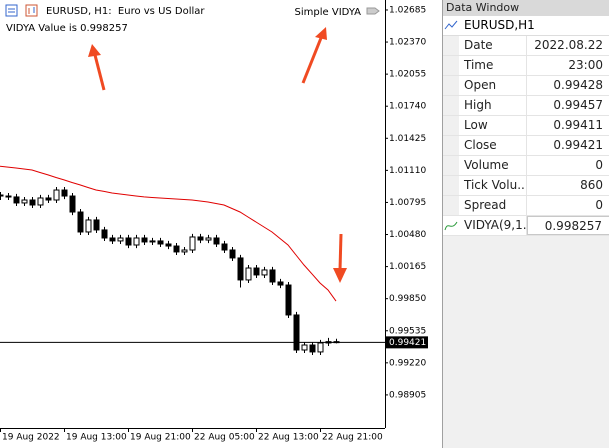  What do you see at coordinates (407, 267) in the screenshot?
I see `y-tick-label: 1.00165` at bounding box center [407, 267].